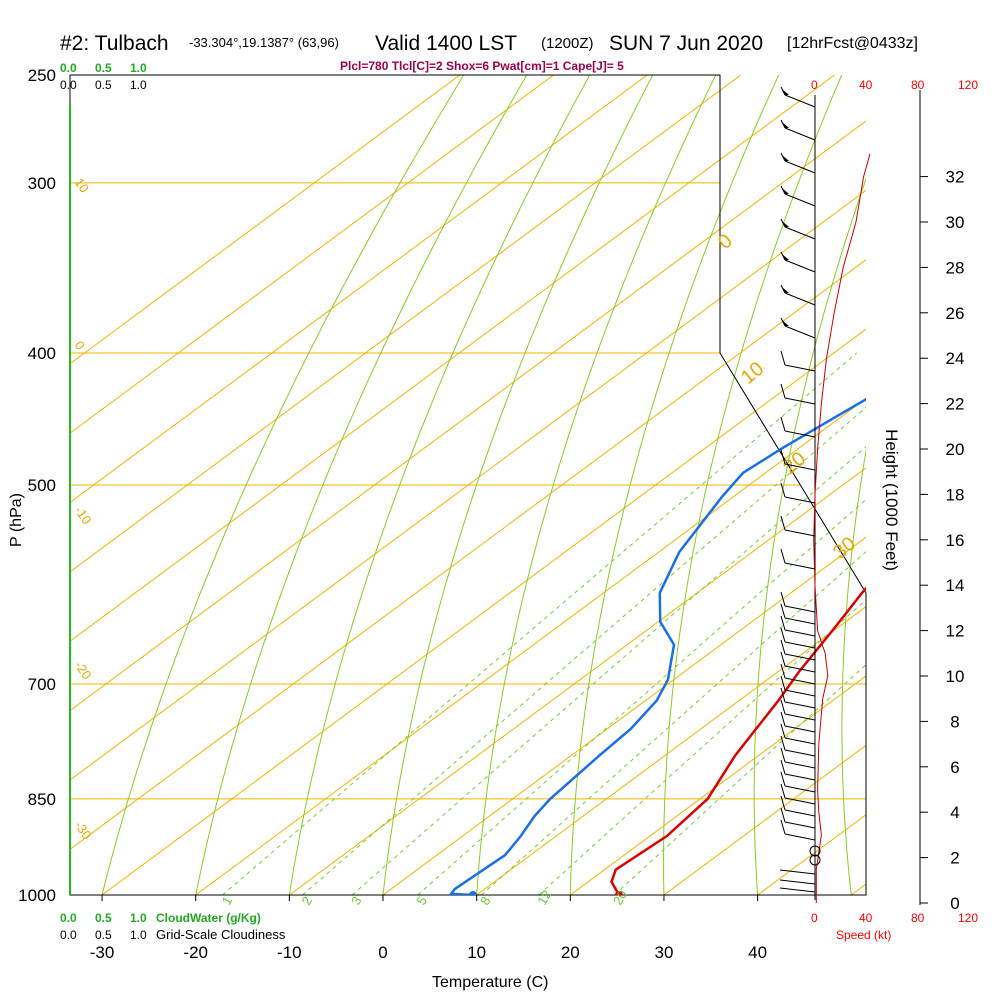 This screenshot has height=1000, width=1000. Describe the element at coordinates (490, 982) in the screenshot. I see `x-axis-title: Temperature (C)` at that location.